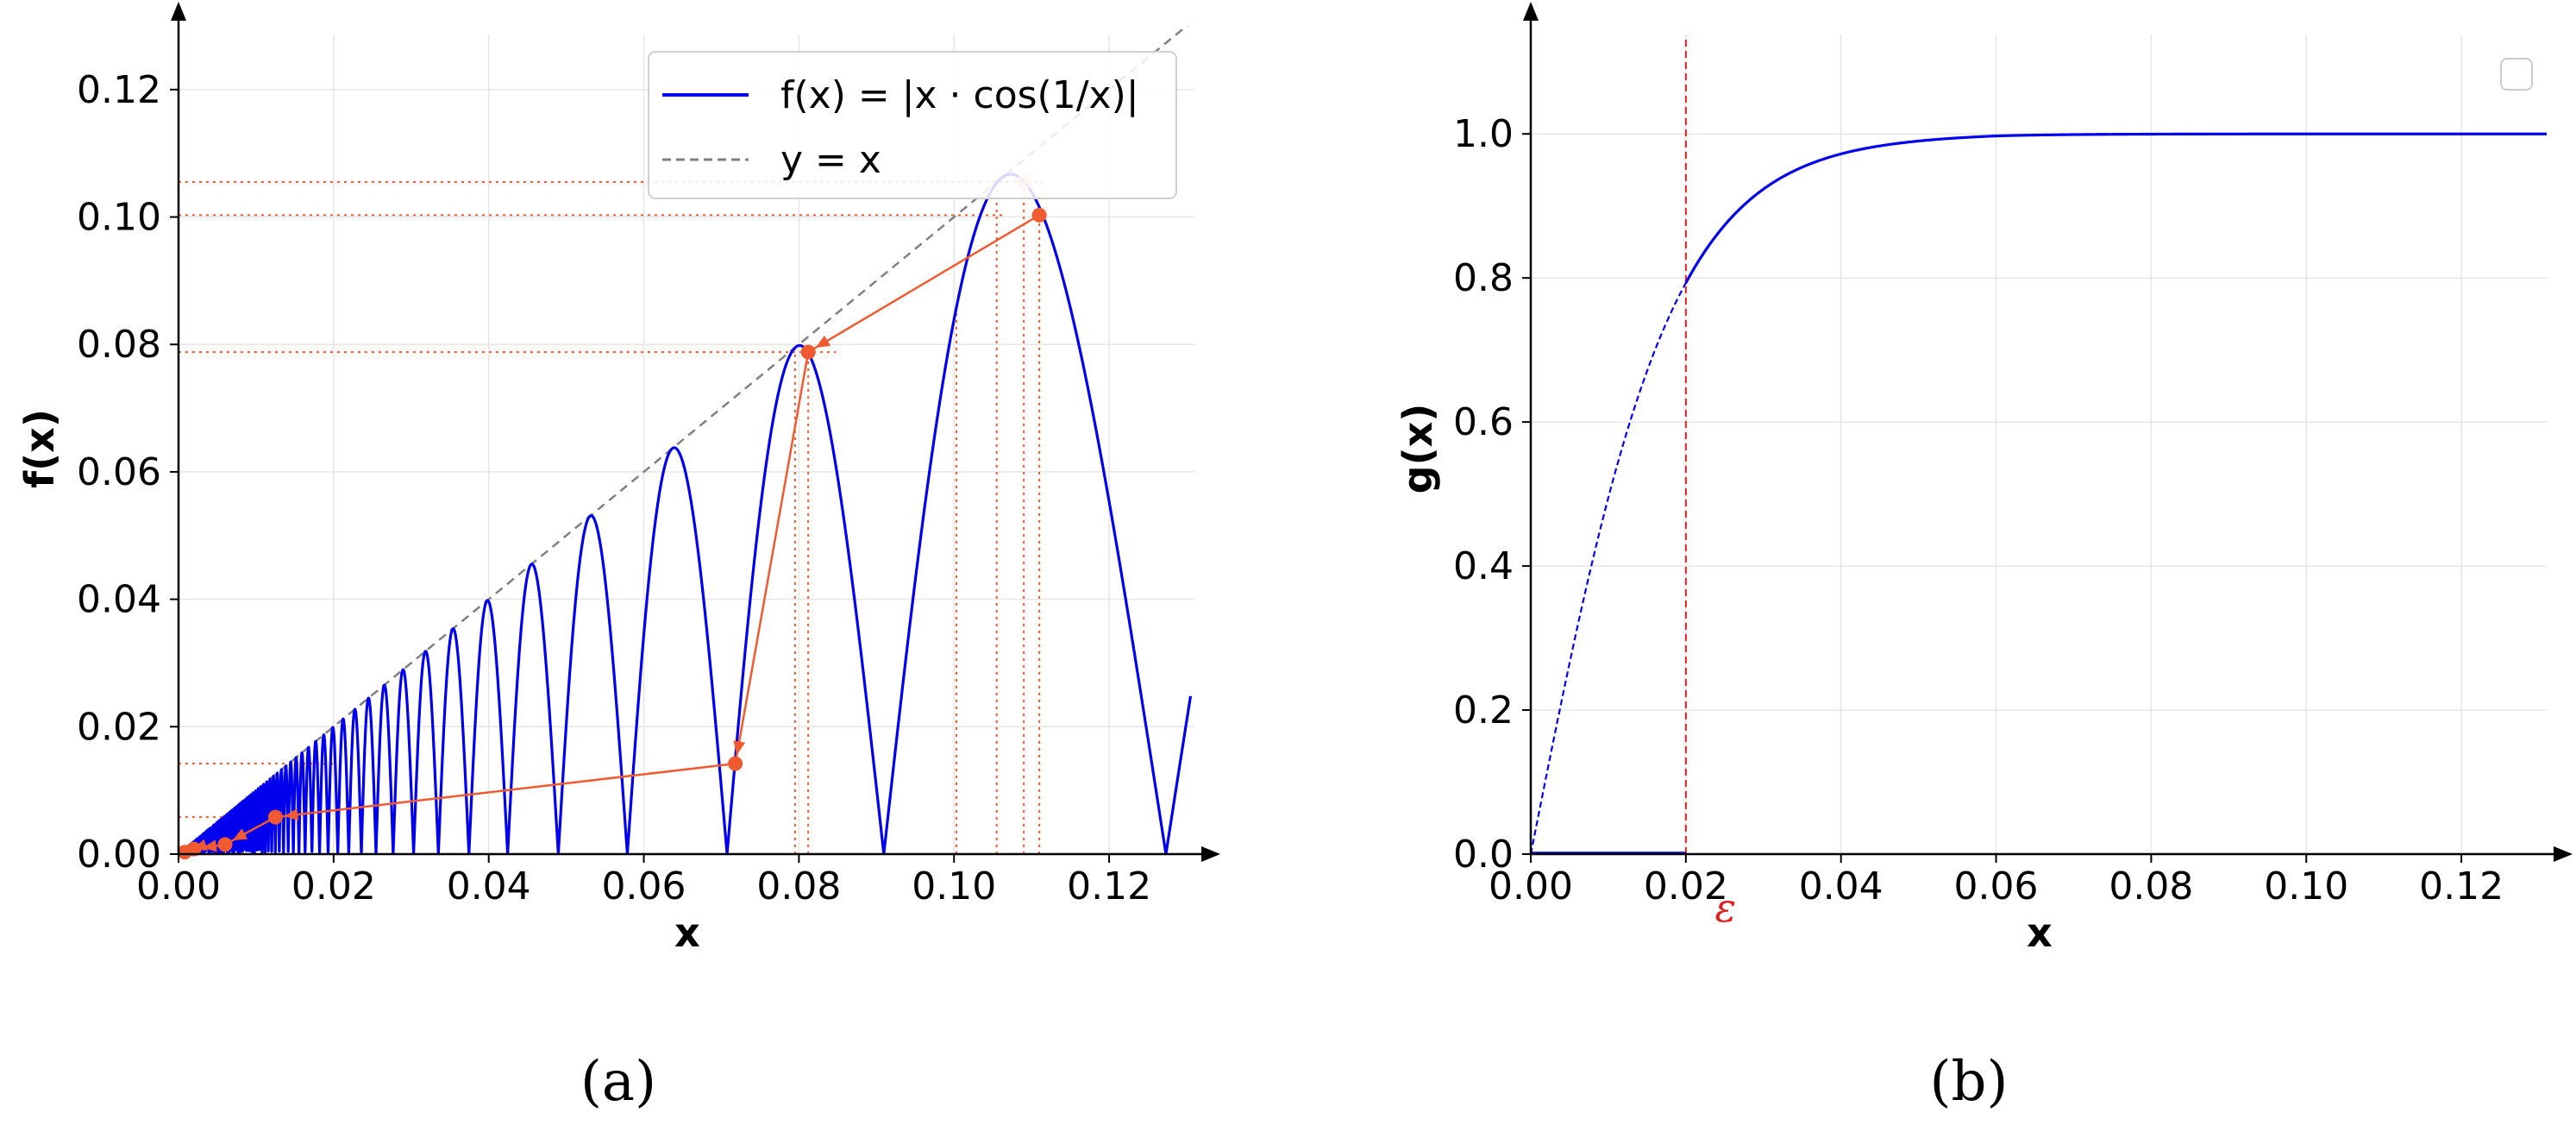 The width and height of the screenshot is (2576, 1125). I want to click on y-tick-label: 0.06, so click(119, 472).